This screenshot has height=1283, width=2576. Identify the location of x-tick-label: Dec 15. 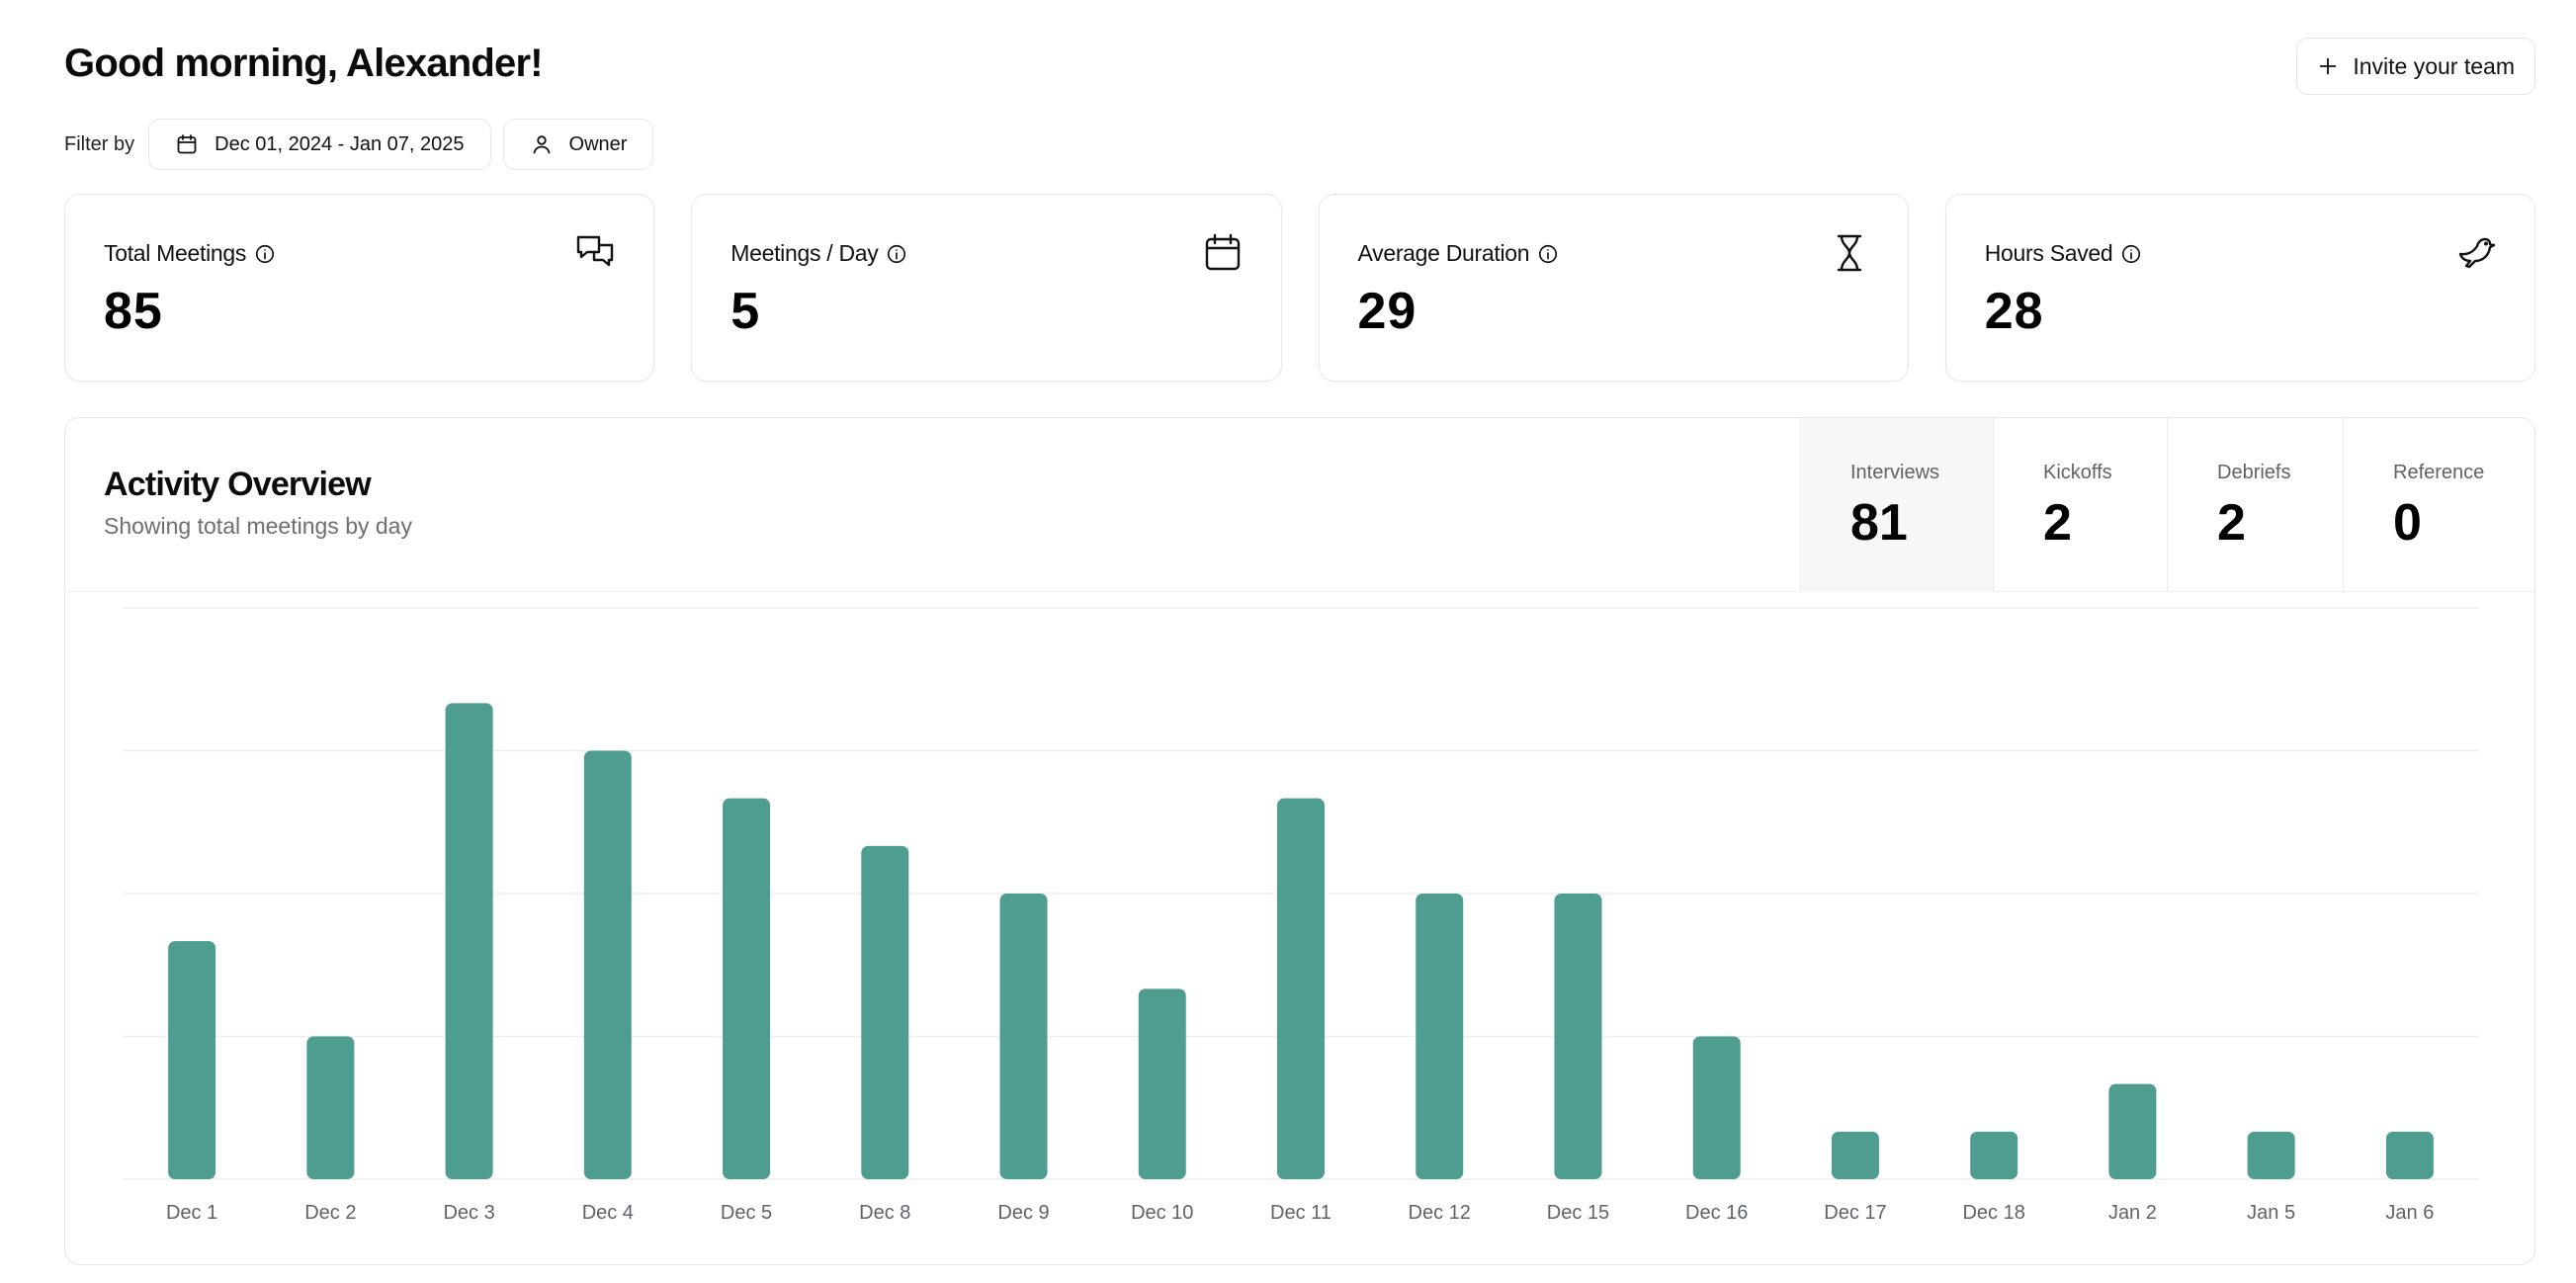
(1578, 1213).